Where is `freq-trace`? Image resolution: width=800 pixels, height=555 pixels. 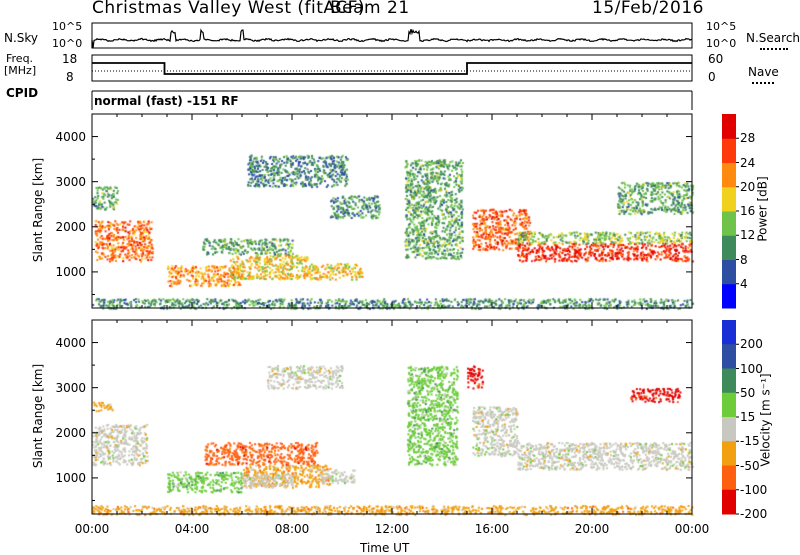
freq-trace is located at coordinates (392, 68).